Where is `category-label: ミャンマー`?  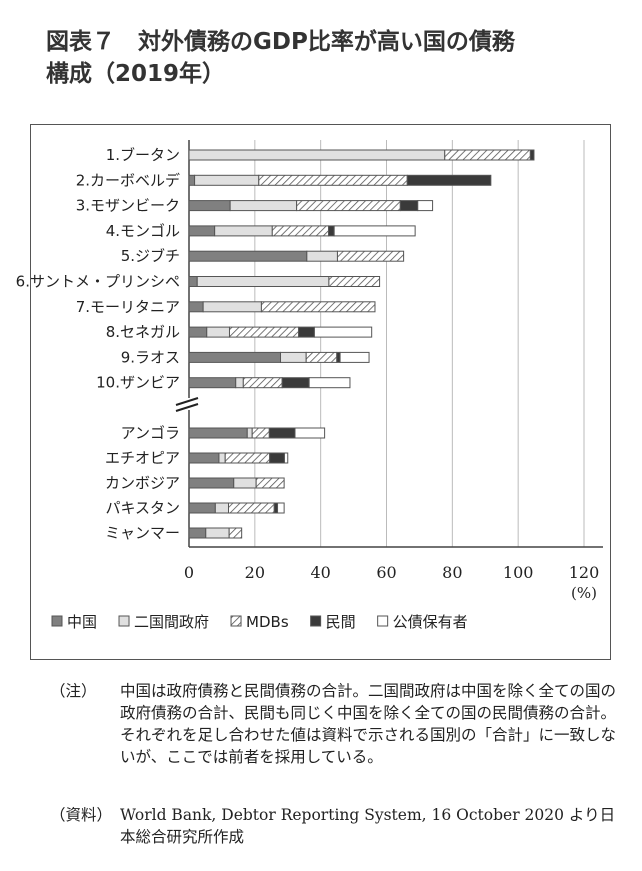 category-label: ミャンマー is located at coordinates (142, 533).